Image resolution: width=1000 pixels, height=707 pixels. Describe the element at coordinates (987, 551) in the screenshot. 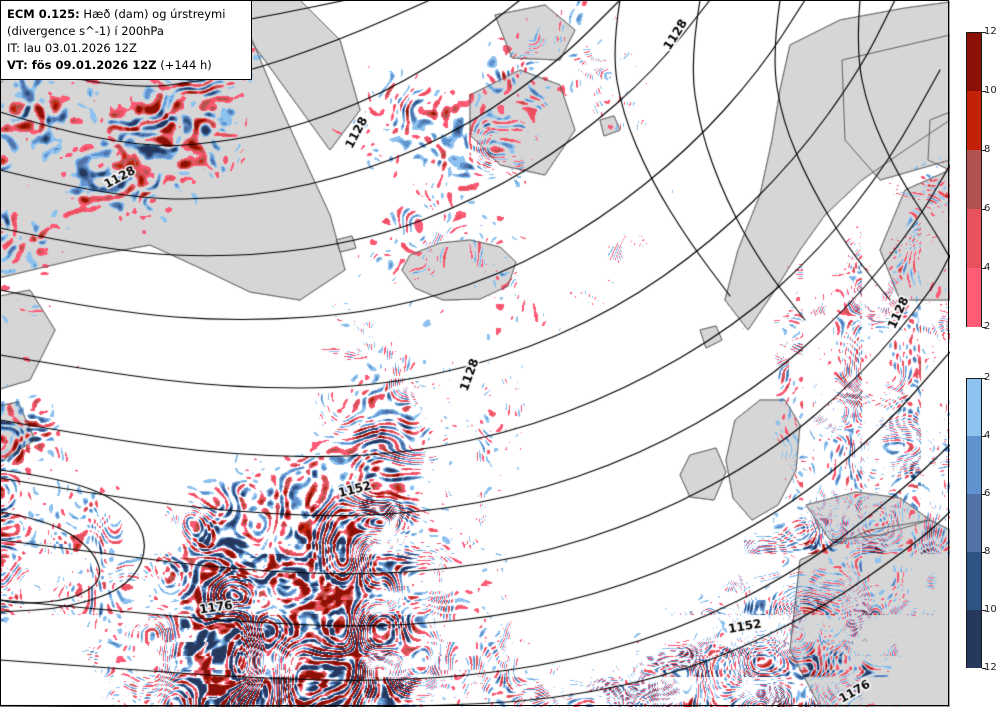

I see `divergence-negative-tick-label: 8` at that location.